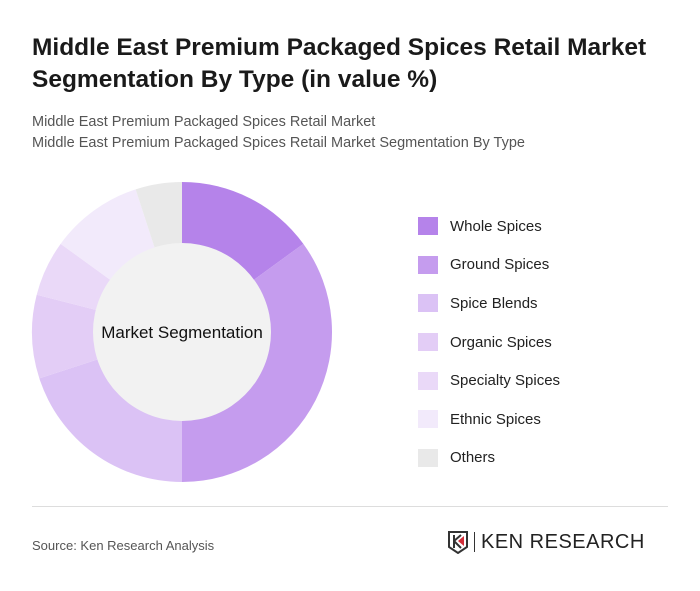 This screenshot has height=591, width=700. What do you see at coordinates (505, 381) in the screenshot?
I see `legend-label: Specialty Spices` at bounding box center [505, 381].